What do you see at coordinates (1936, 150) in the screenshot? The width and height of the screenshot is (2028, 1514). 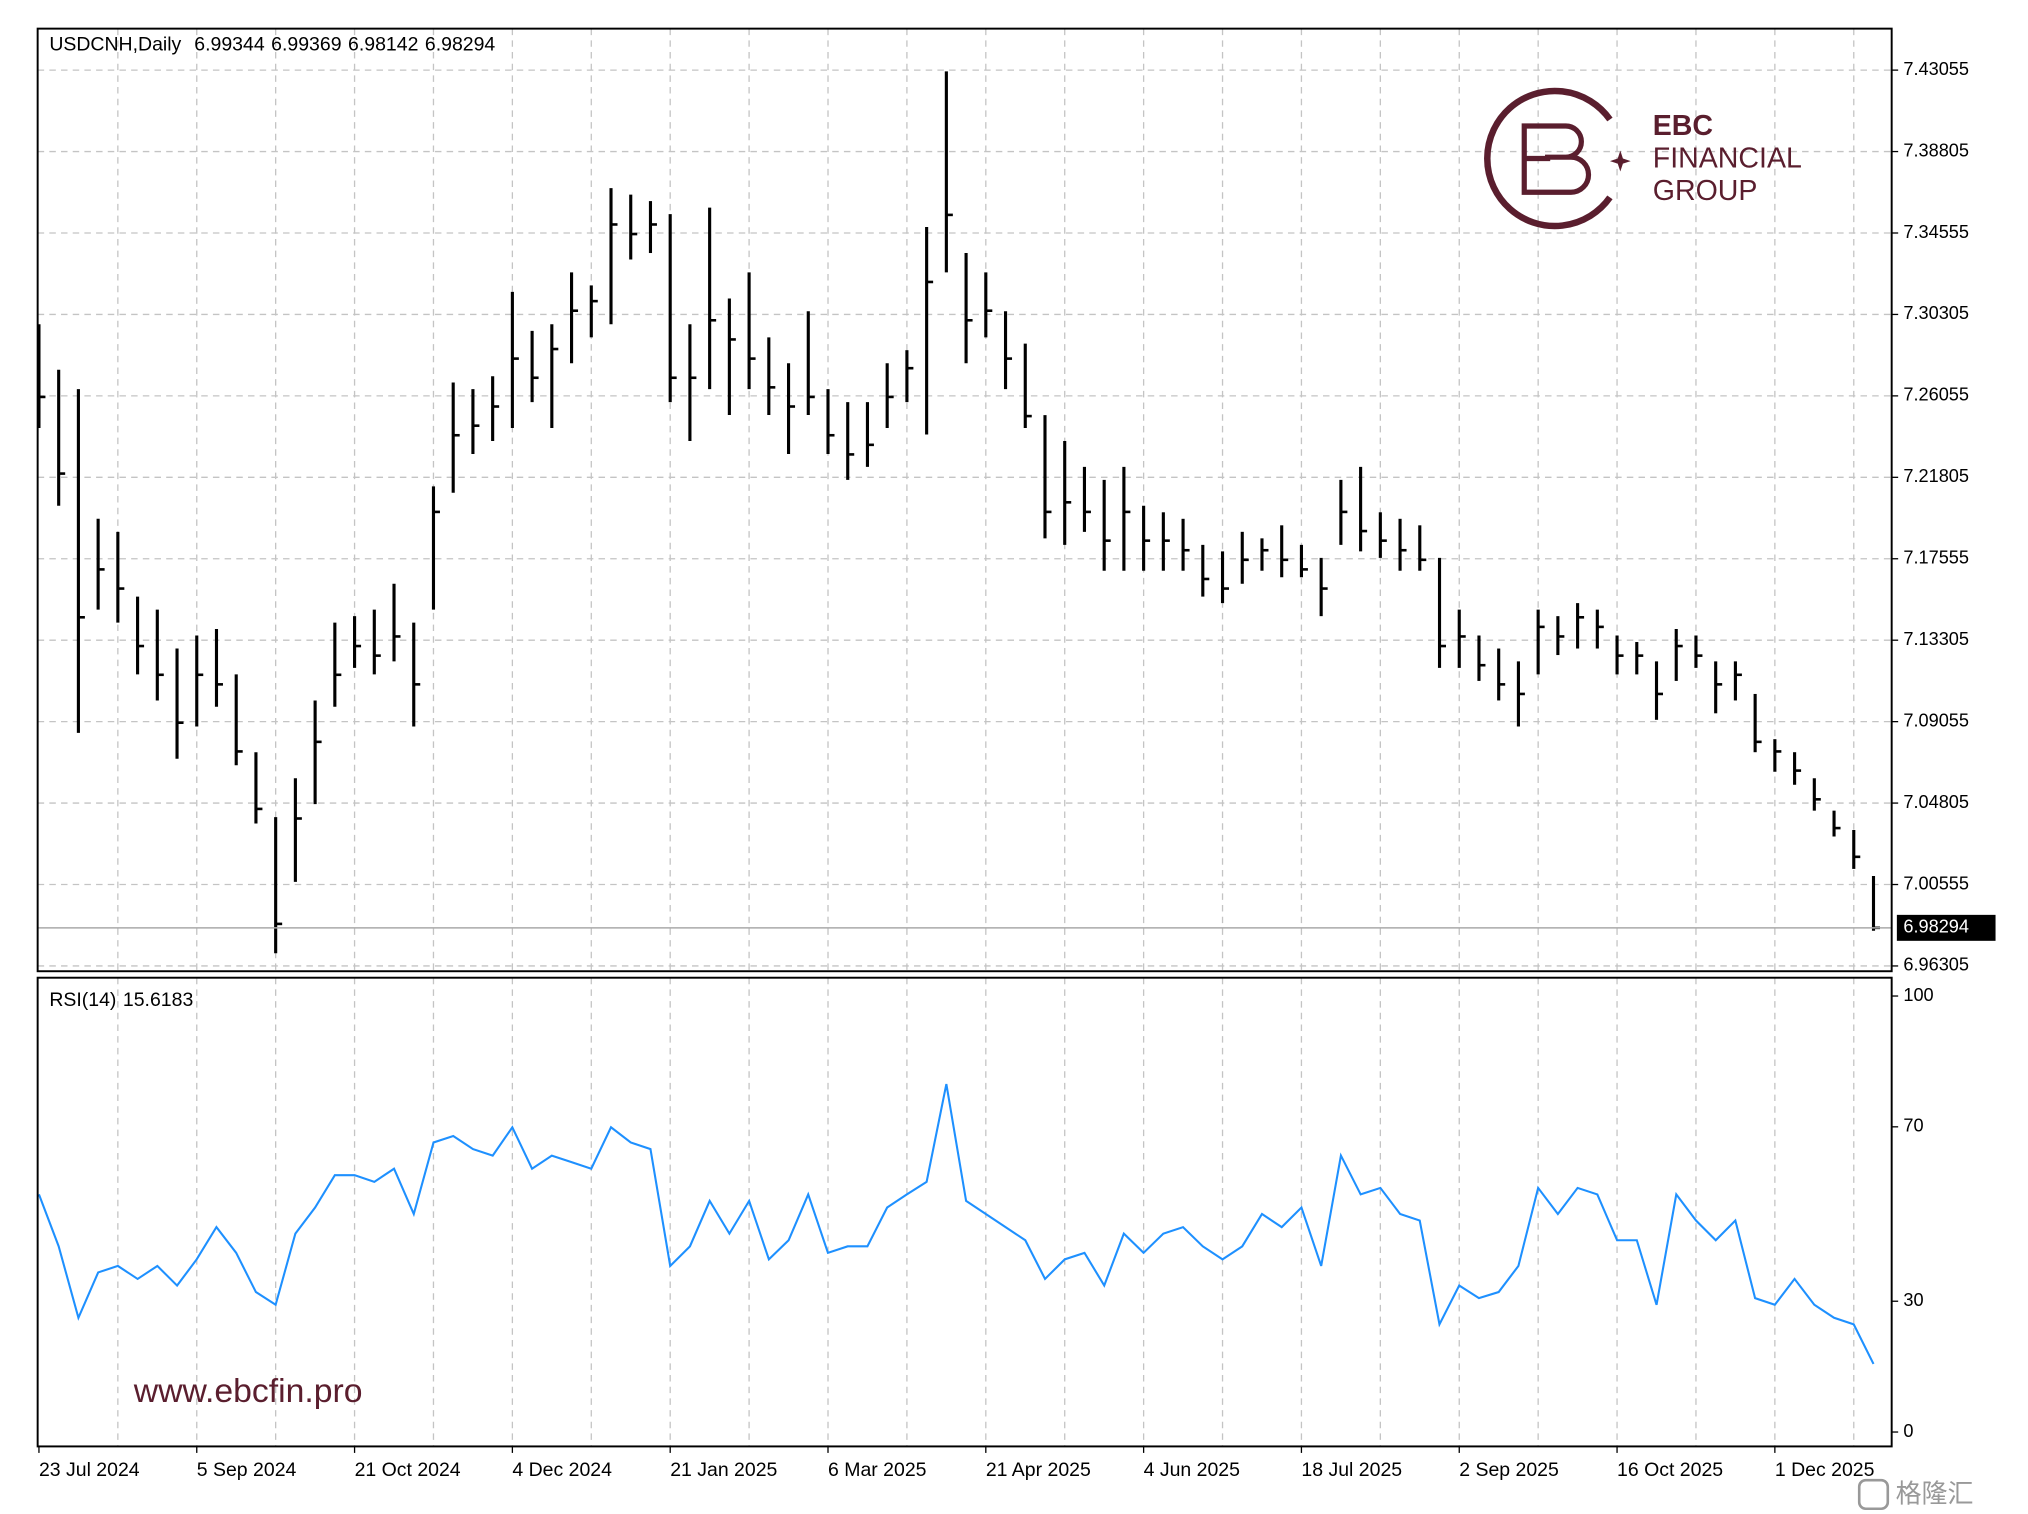 I see `y-tick-label: 7.38805` at bounding box center [1936, 150].